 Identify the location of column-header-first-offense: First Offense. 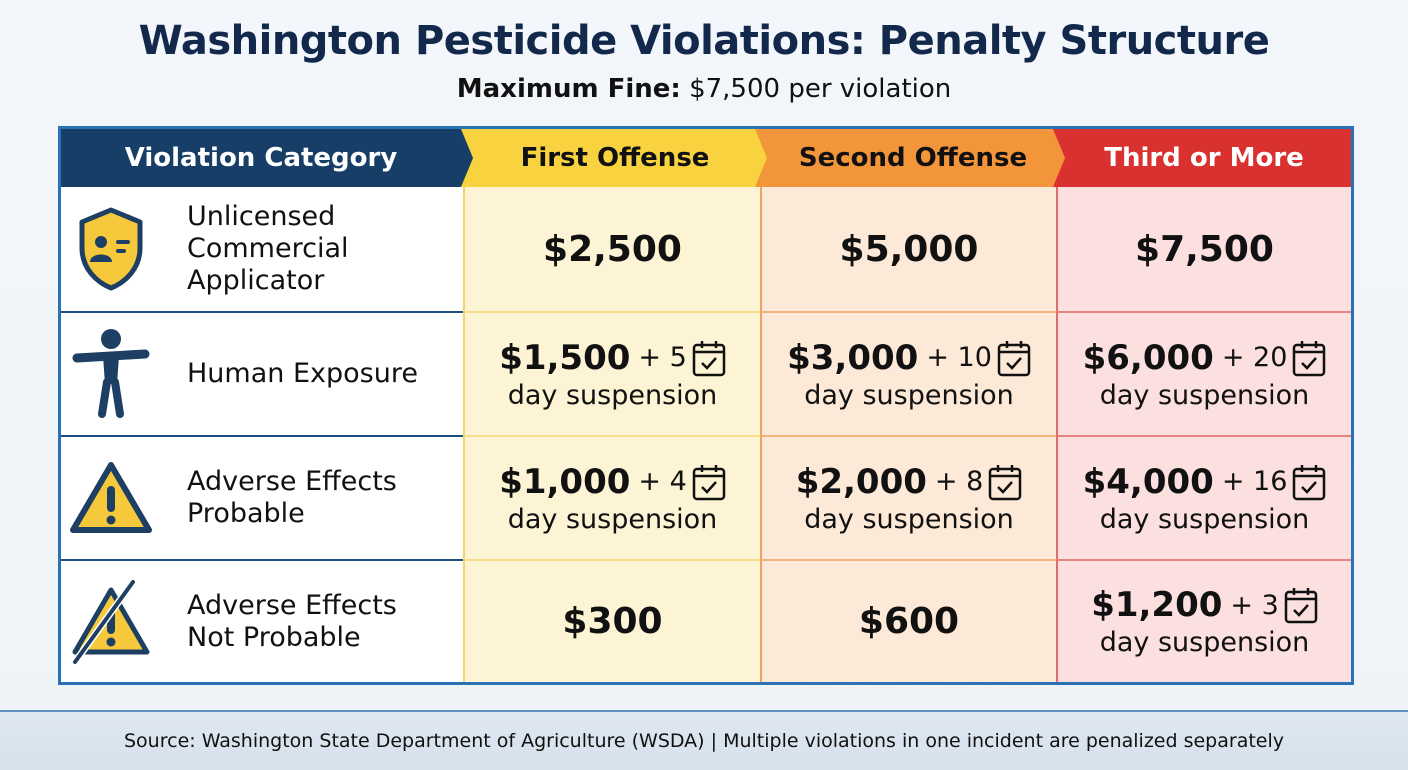
(609, 158).